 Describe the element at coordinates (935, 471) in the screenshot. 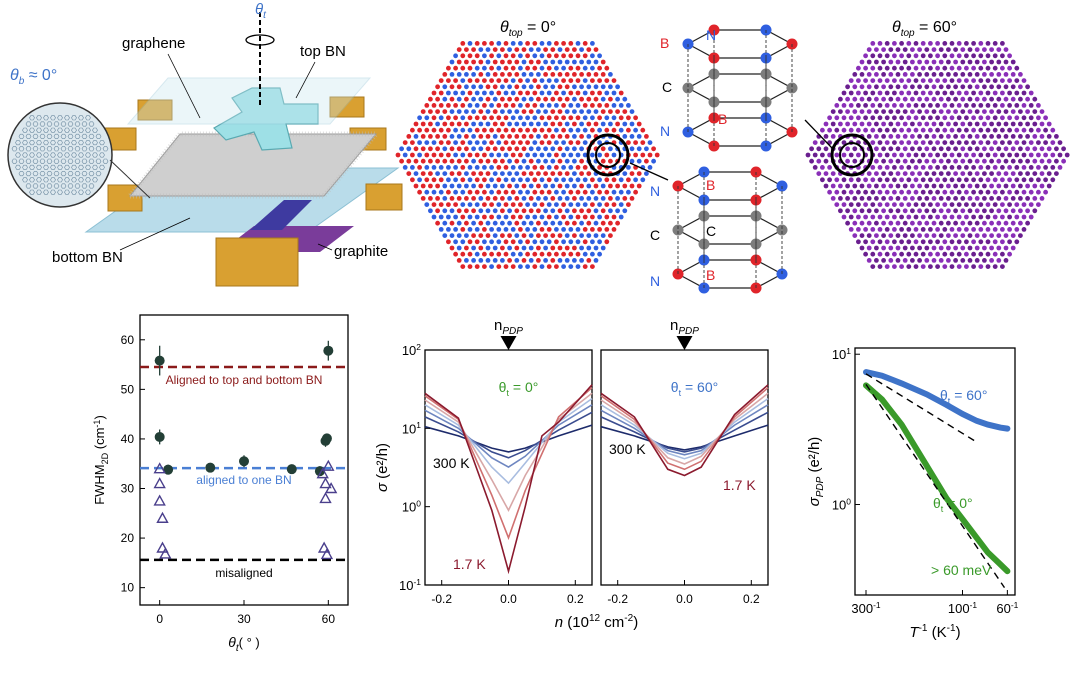

I see `pdp-plot-frame` at that location.